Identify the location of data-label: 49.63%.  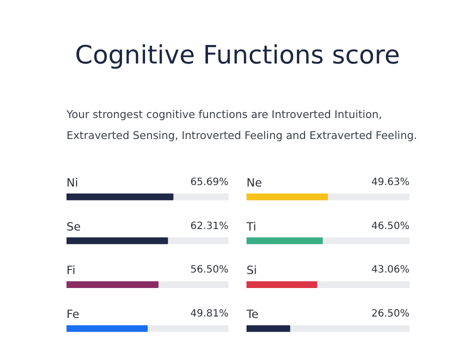
(390, 182).